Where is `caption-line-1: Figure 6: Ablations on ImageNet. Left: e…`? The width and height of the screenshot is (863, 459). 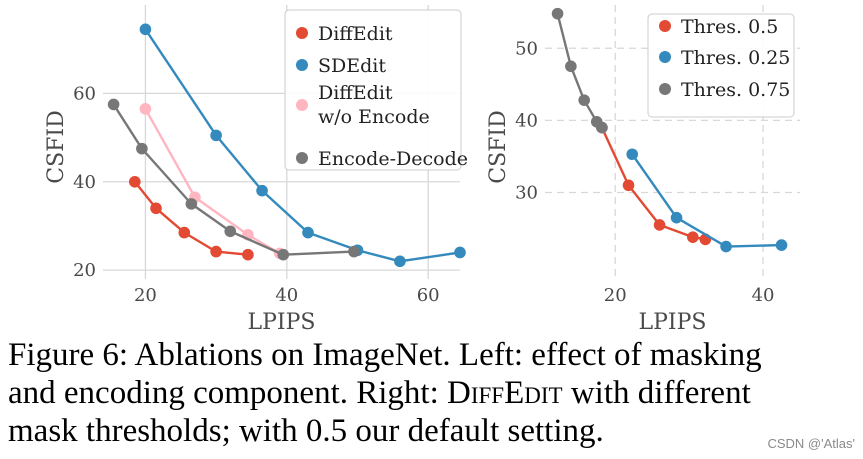 caption-line-1: Figure 6: Ablations on ImageNet. Left: e… is located at coordinates (385, 355).